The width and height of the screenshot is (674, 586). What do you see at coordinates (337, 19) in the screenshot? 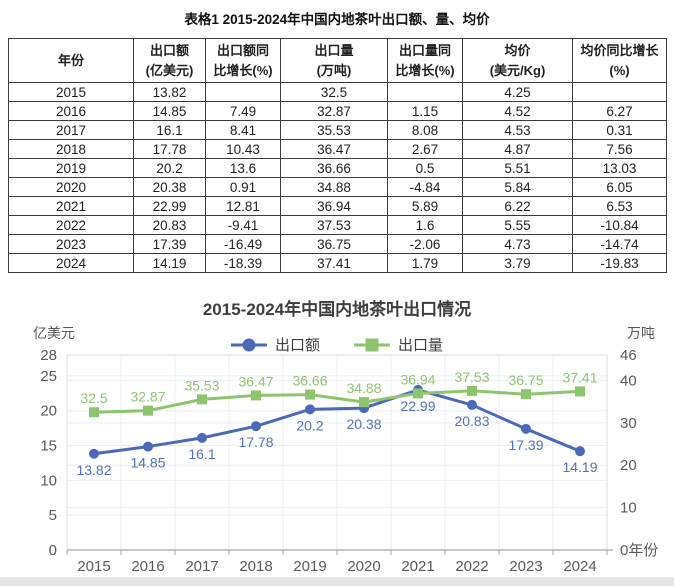
I see `table-title: 表格1 2015-2024年中国内地茶叶出口额、量、均价` at bounding box center [337, 19].